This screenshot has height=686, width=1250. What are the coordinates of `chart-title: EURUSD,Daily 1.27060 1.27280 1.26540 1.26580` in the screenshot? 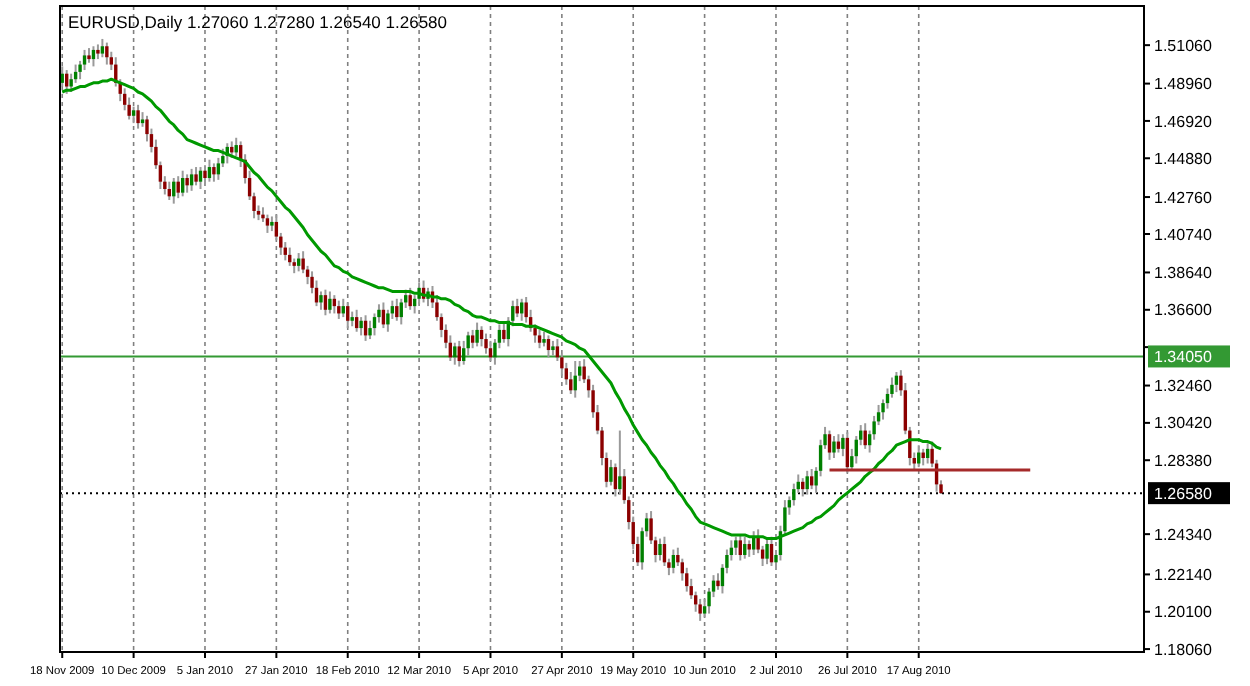 It's located at (258, 22).